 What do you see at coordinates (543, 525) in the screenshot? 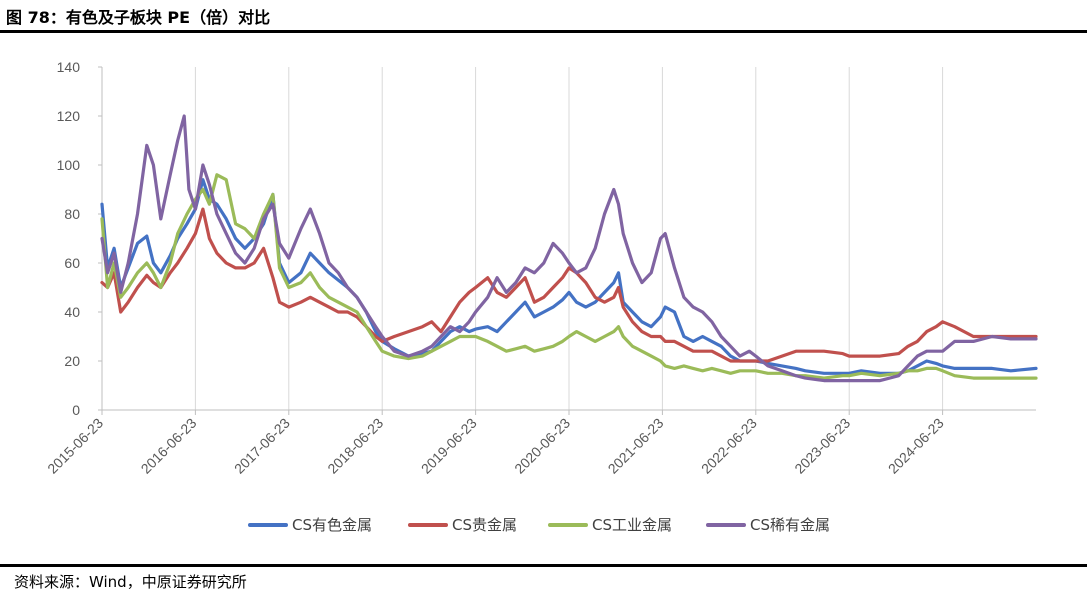
I see `chart-legend: CS有色金属 CS贵金属 CS工业金属 CS稀有金属` at bounding box center [543, 525].